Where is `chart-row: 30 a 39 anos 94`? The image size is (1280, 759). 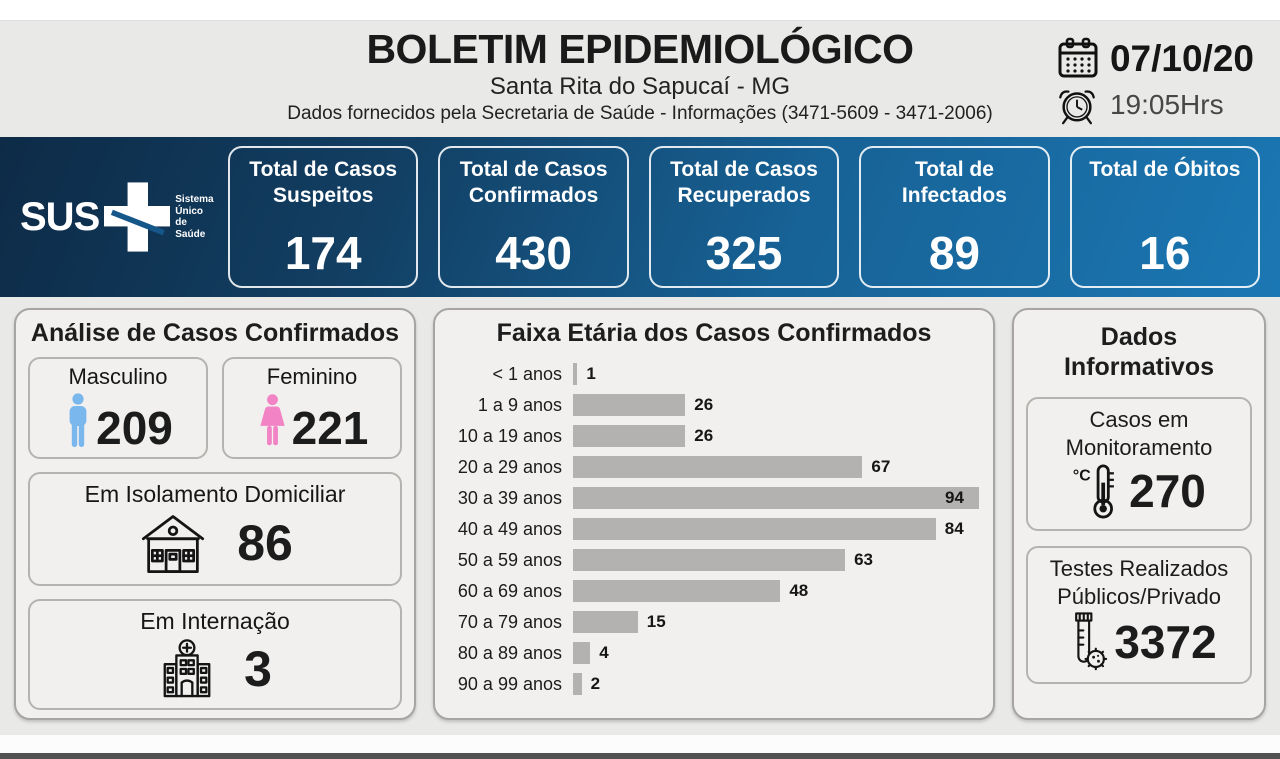
chart-row: 30 a 39 anos 94 is located at coordinates (714, 498).